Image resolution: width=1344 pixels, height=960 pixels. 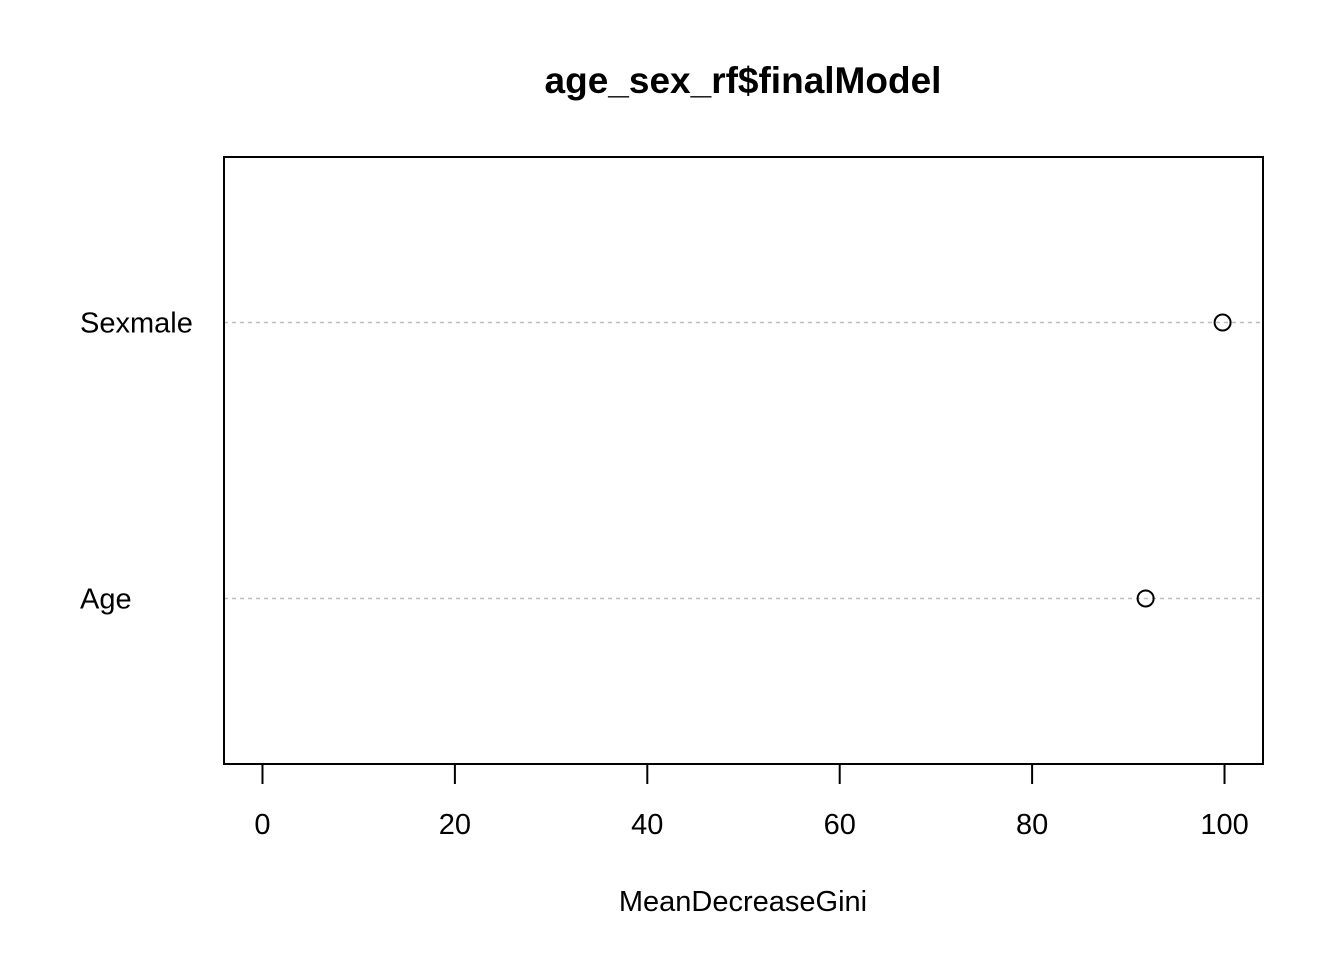 What do you see at coordinates (1145, 598) in the screenshot?
I see `data-point-age` at bounding box center [1145, 598].